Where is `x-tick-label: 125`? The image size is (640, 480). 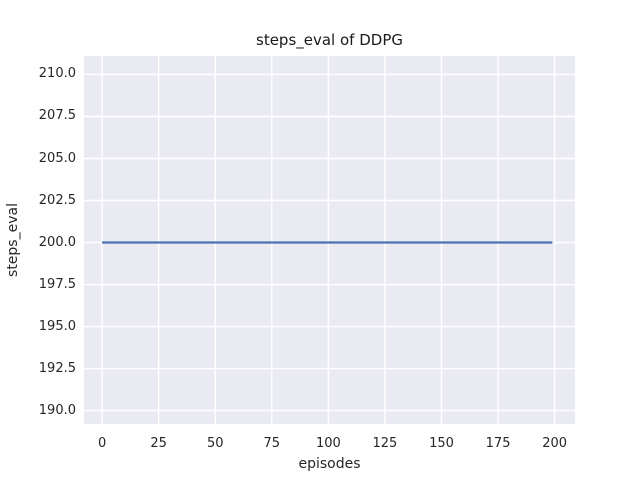 x-tick-label: 125 is located at coordinates (385, 443).